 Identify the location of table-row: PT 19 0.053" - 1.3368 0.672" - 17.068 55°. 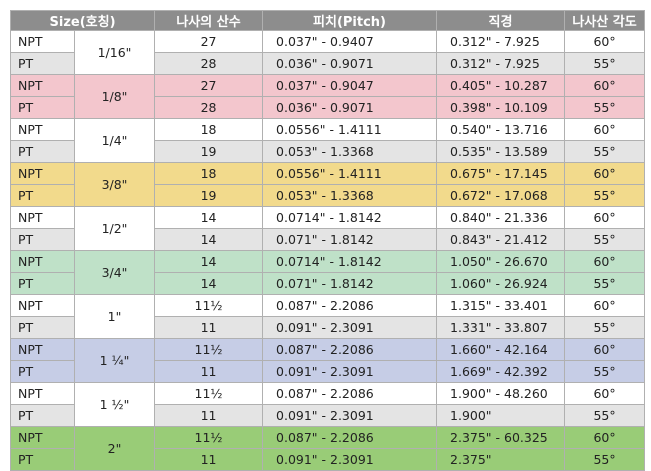
(328, 195).